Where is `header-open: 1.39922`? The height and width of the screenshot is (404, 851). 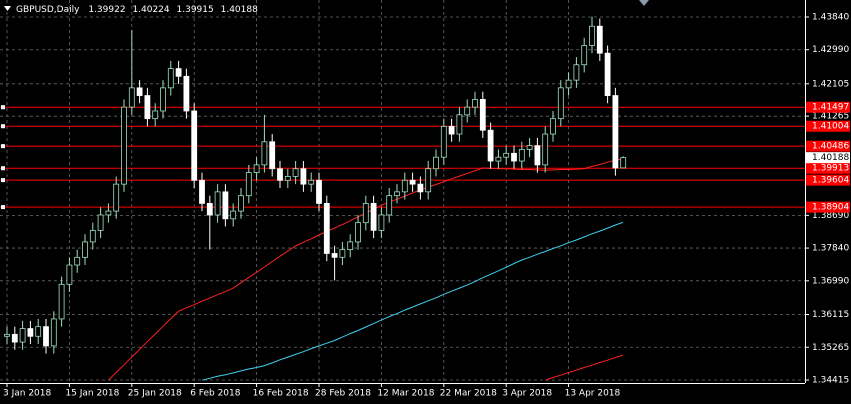 header-open: 1.39922 is located at coordinates (106, 10).